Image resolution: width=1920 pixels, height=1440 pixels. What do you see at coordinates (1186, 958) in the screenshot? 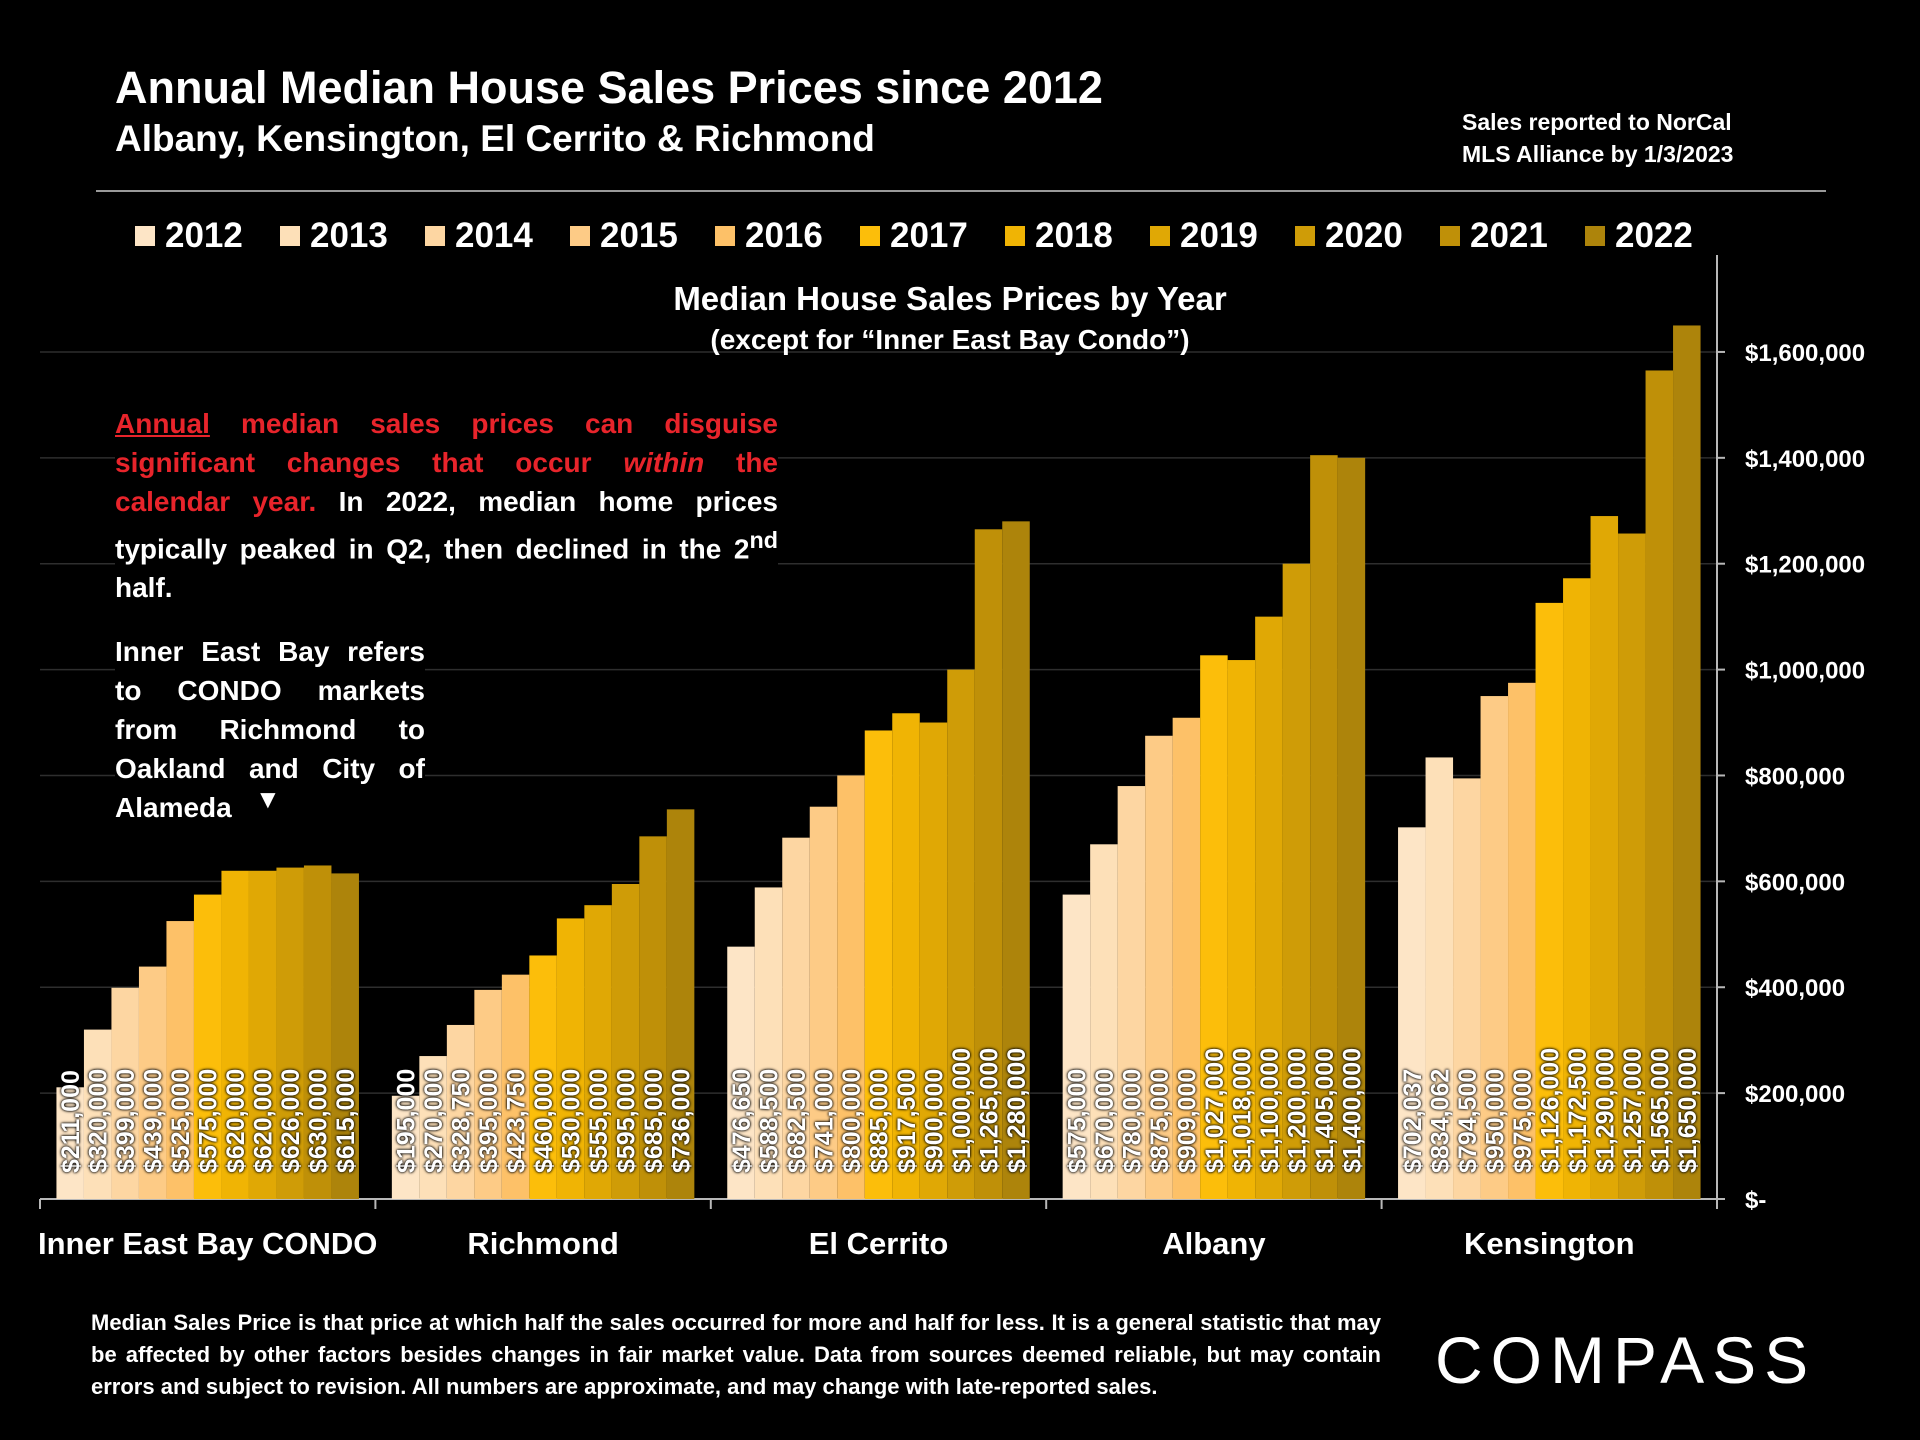
I see `bar-albany-2016` at bounding box center [1186, 958].